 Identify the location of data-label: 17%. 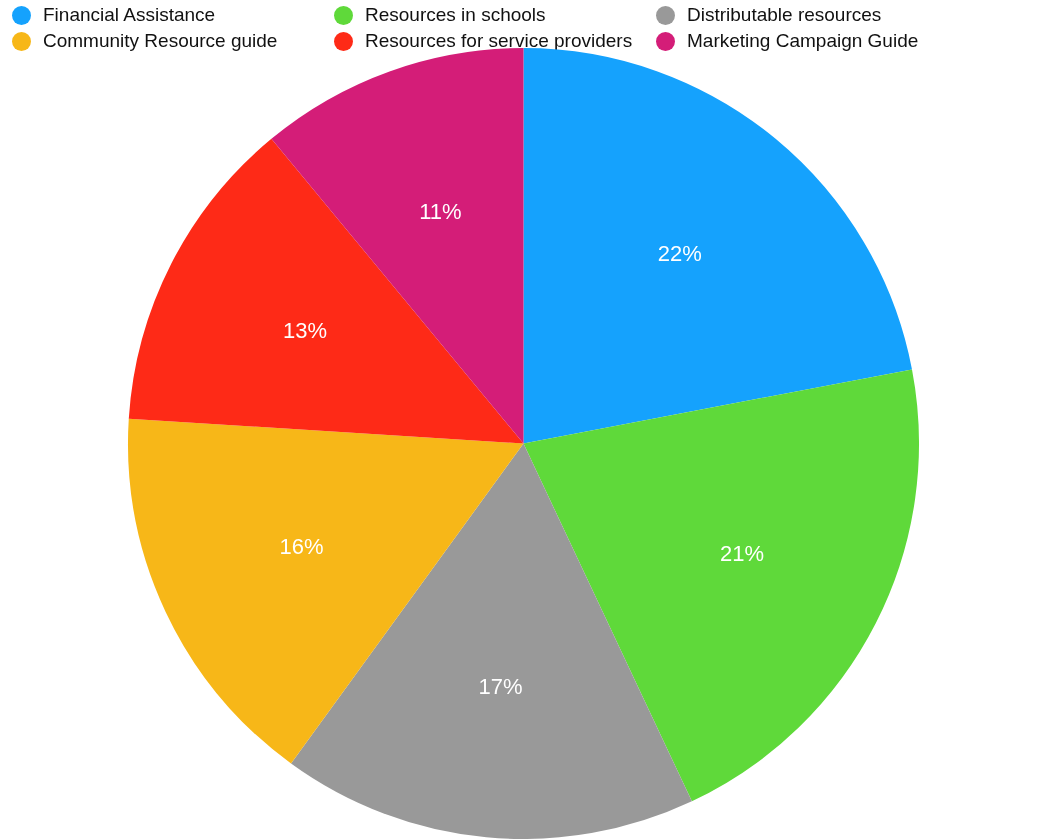
(500, 686).